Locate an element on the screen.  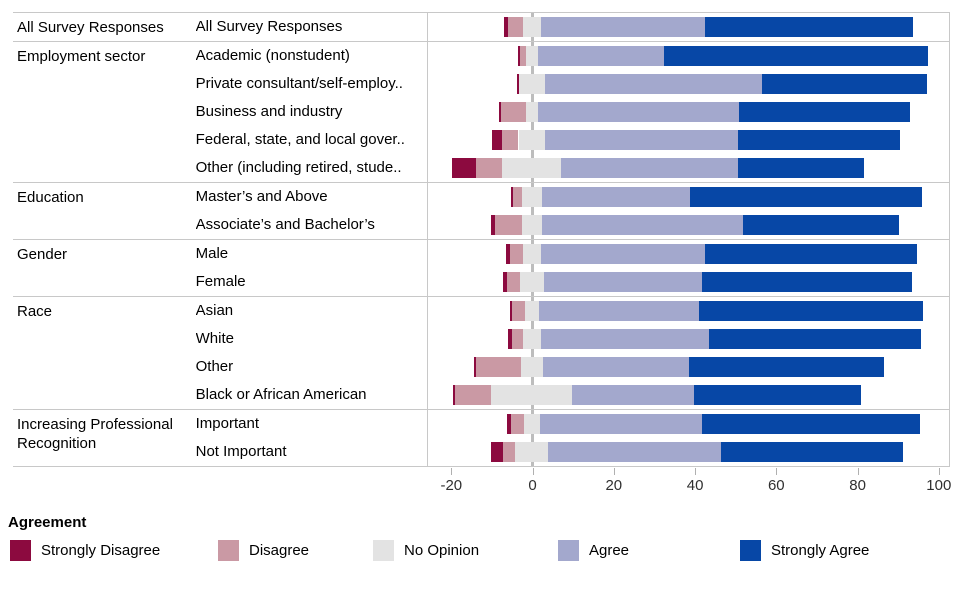
row-label-female: Female is located at coordinates (220, 281).